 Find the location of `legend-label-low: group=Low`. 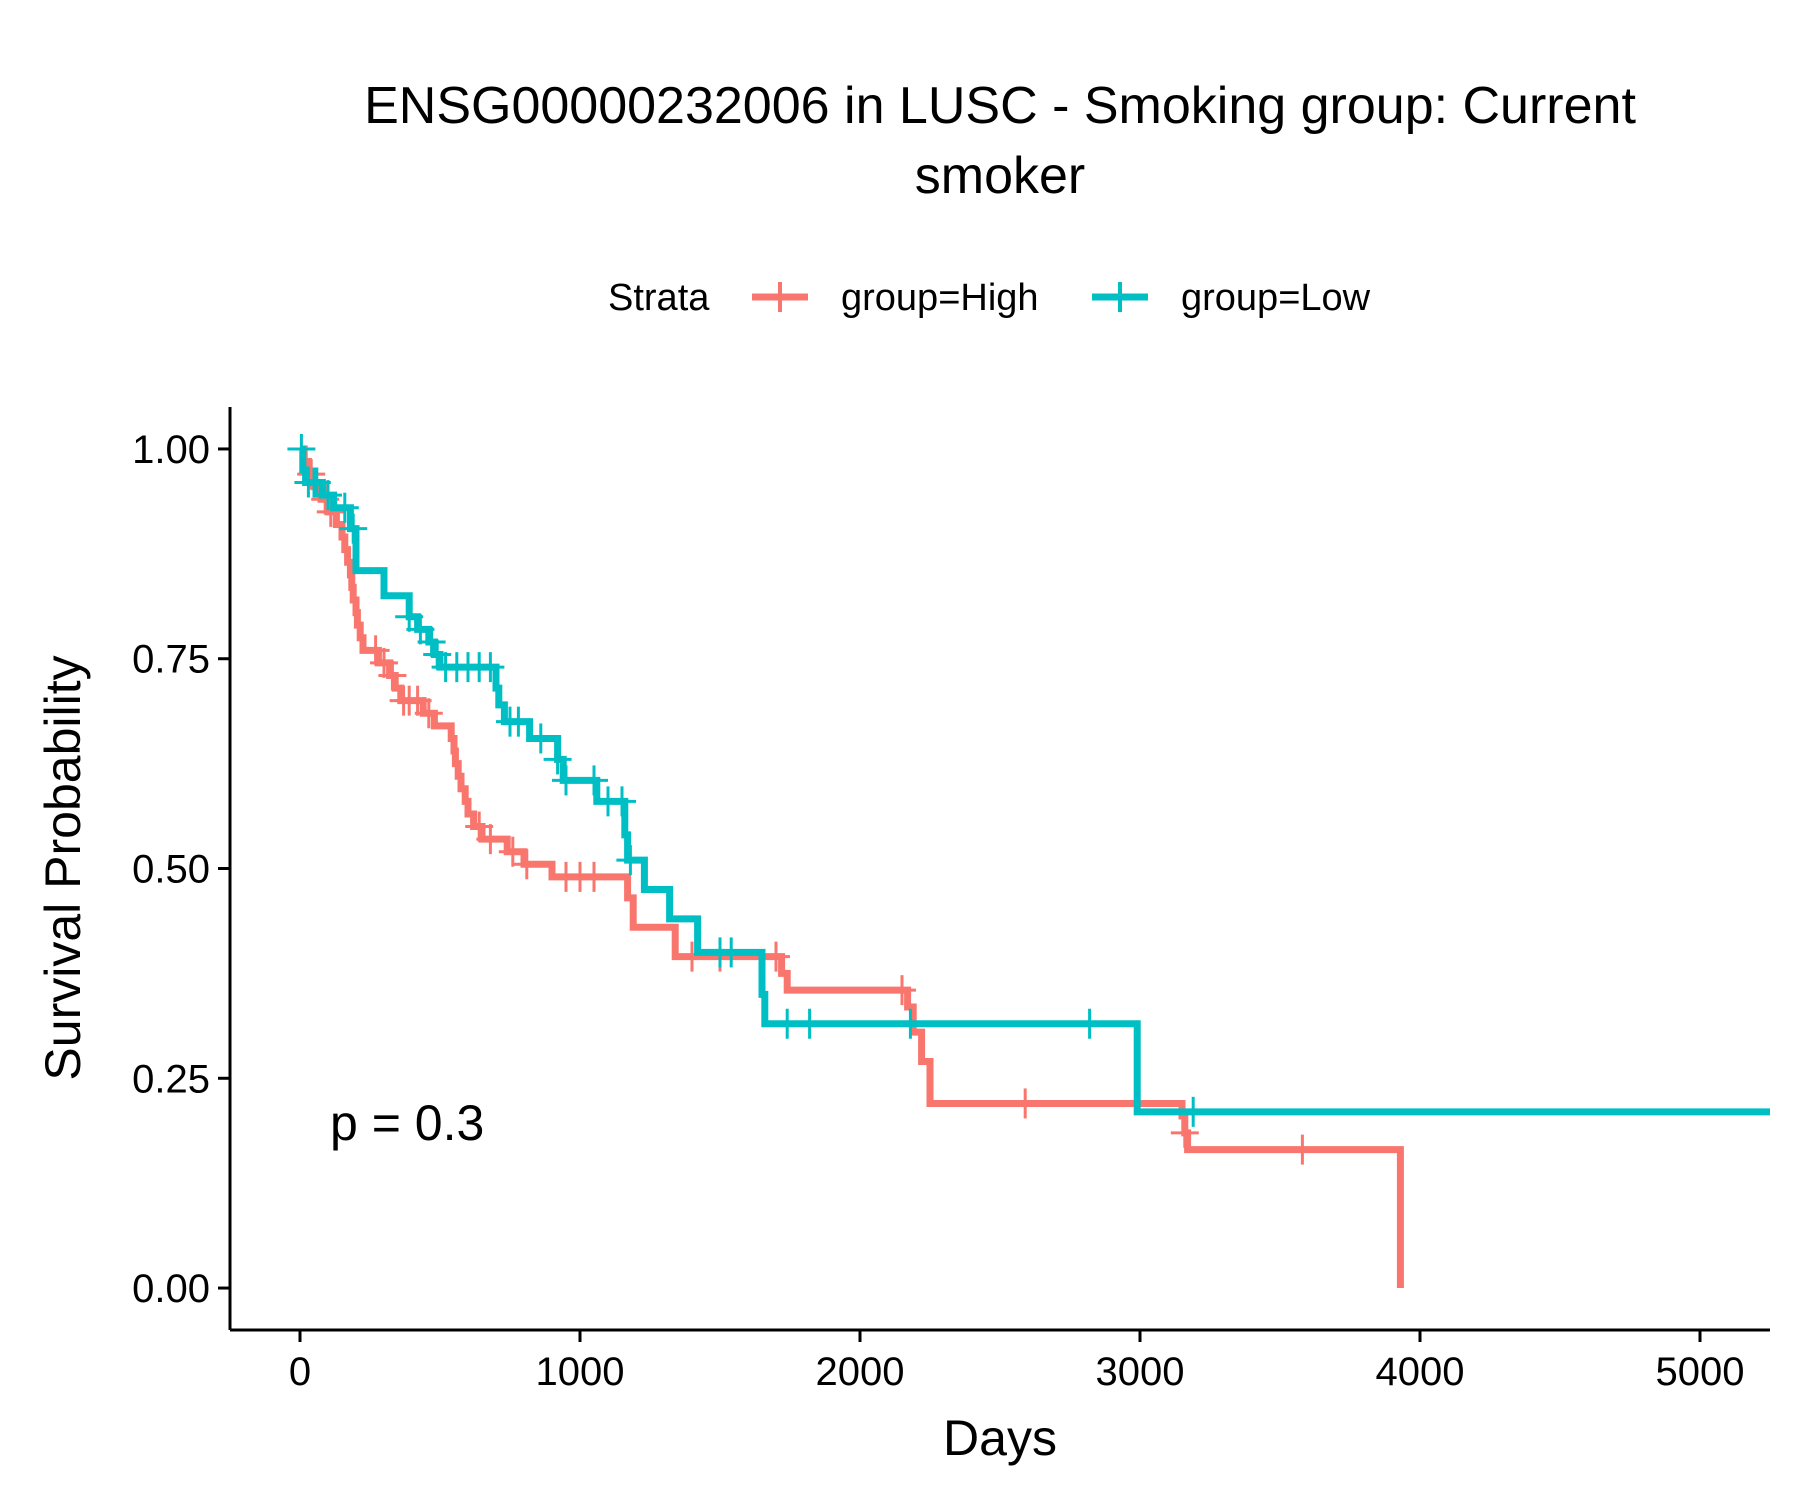

legend-label-low: group=Low is located at coordinates (1276, 298).